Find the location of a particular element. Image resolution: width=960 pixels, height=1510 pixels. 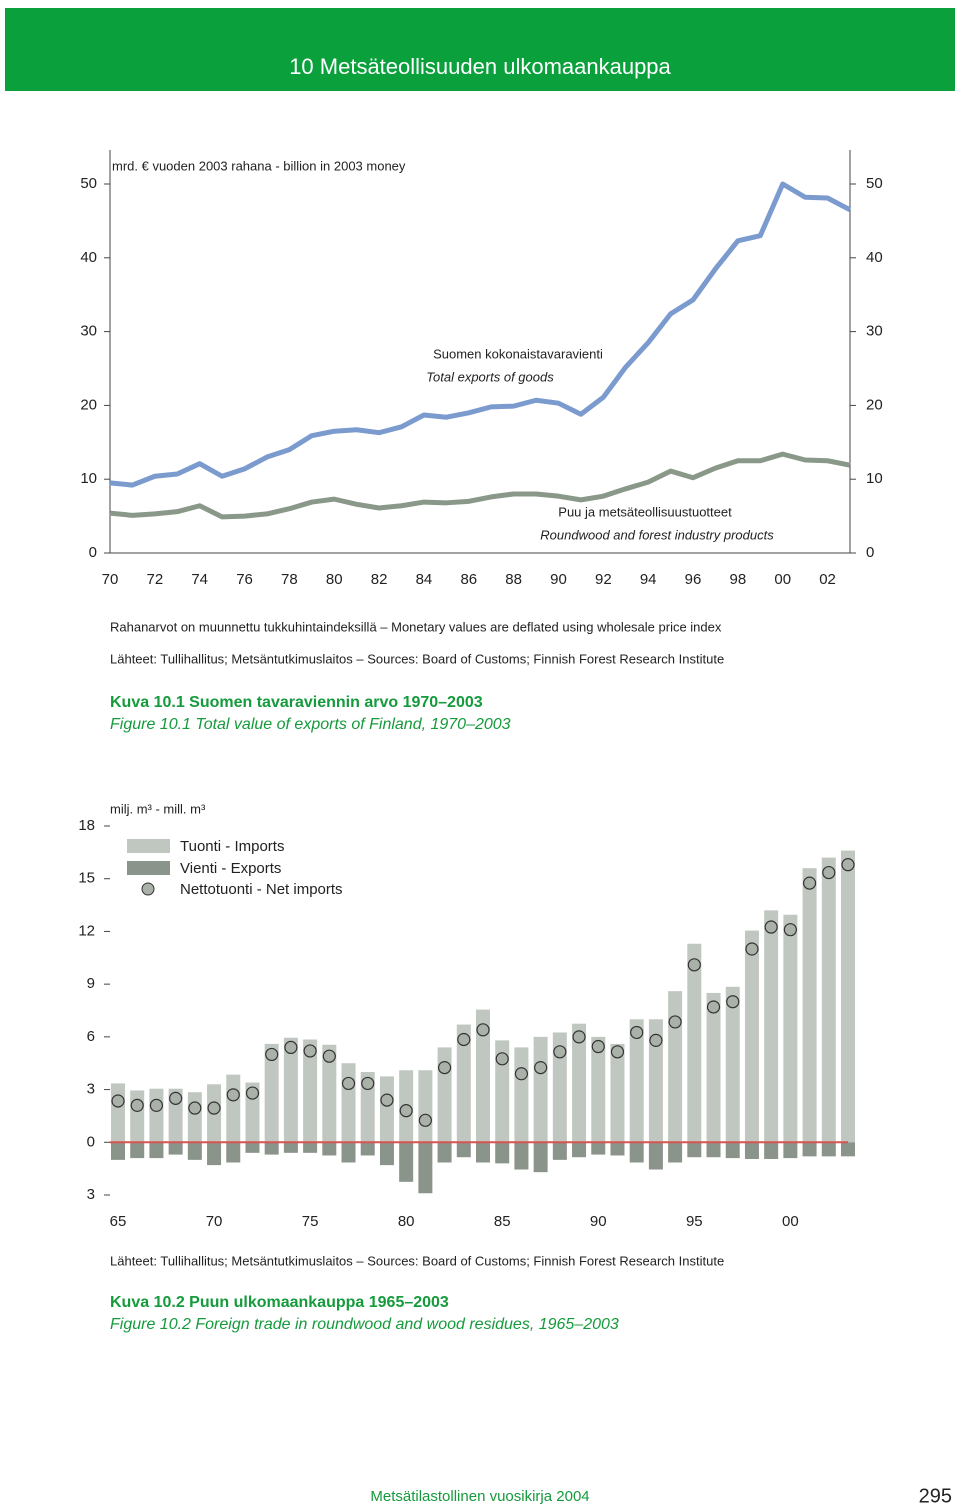

x-tick-label: 72 is located at coordinates (155, 579).